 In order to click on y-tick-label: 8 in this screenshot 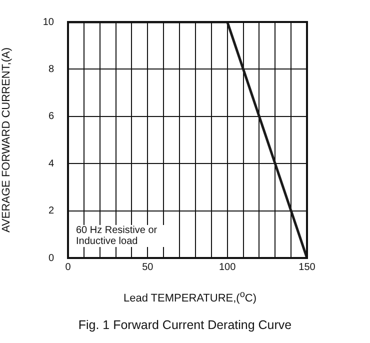, I will do `click(51, 69)`.